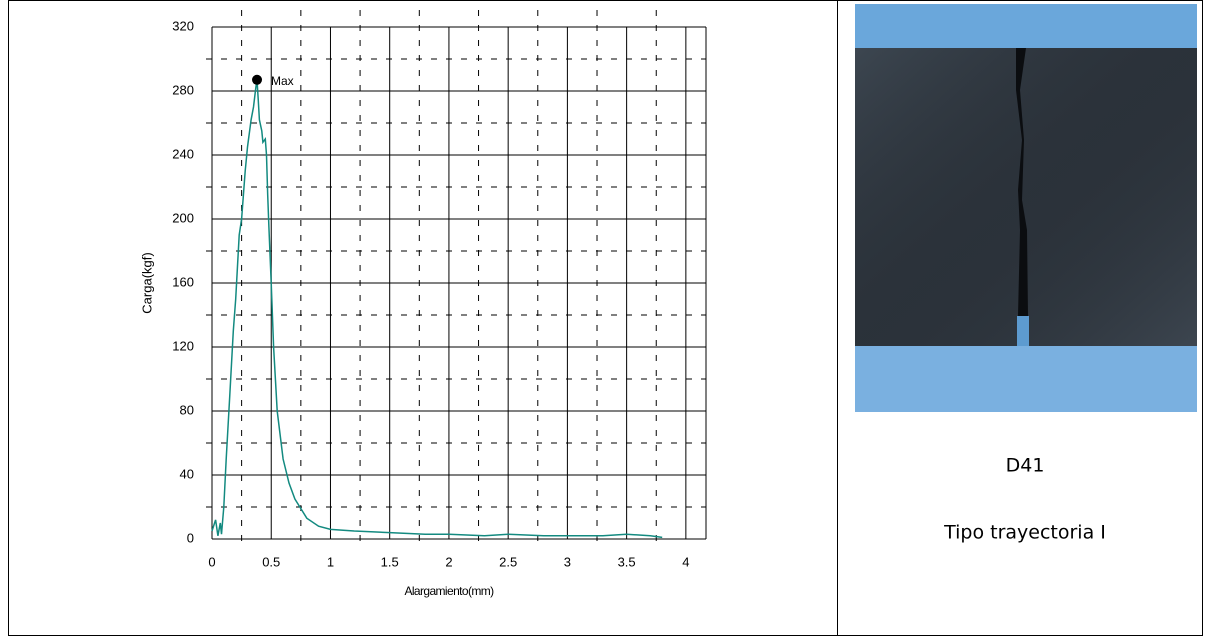 This screenshot has width=1211, height=644. What do you see at coordinates (183, 153) in the screenshot?
I see `y-tick-label: 240` at bounding box center [183, 153].